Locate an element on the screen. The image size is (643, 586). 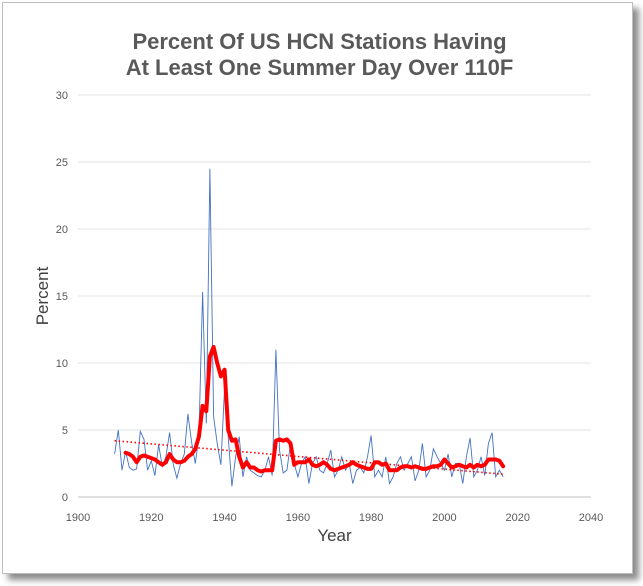
y-tick-label: 25 is located at coordinates (62, 163).